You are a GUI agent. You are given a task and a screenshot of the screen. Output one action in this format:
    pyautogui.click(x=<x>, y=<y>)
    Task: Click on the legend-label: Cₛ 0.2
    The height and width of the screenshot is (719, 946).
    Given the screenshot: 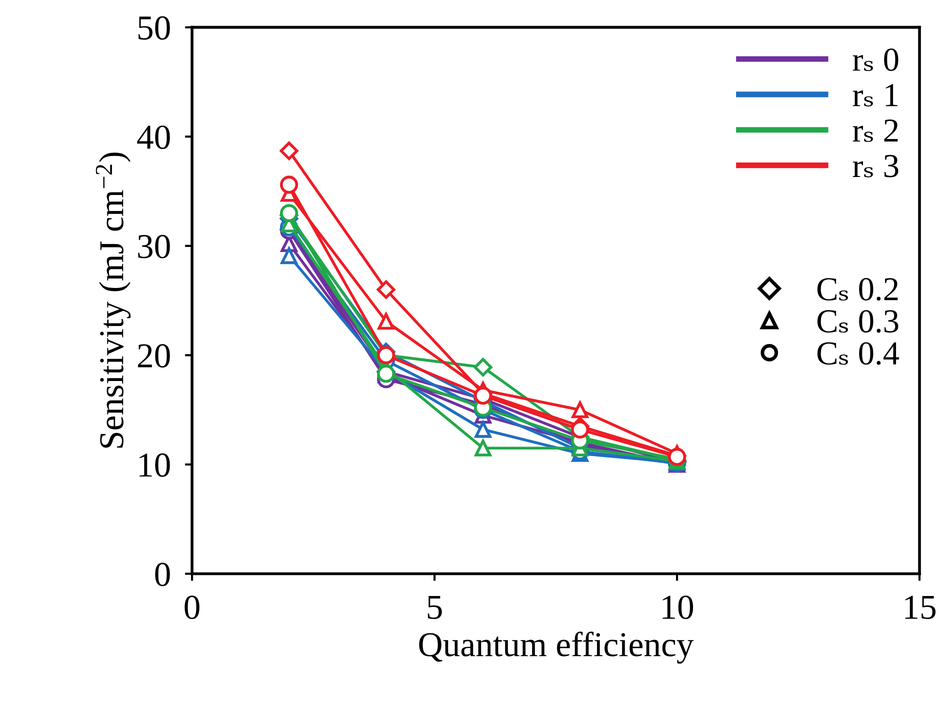 What is the action you would take?
    pyautogui.click(x=857, y=289)
    